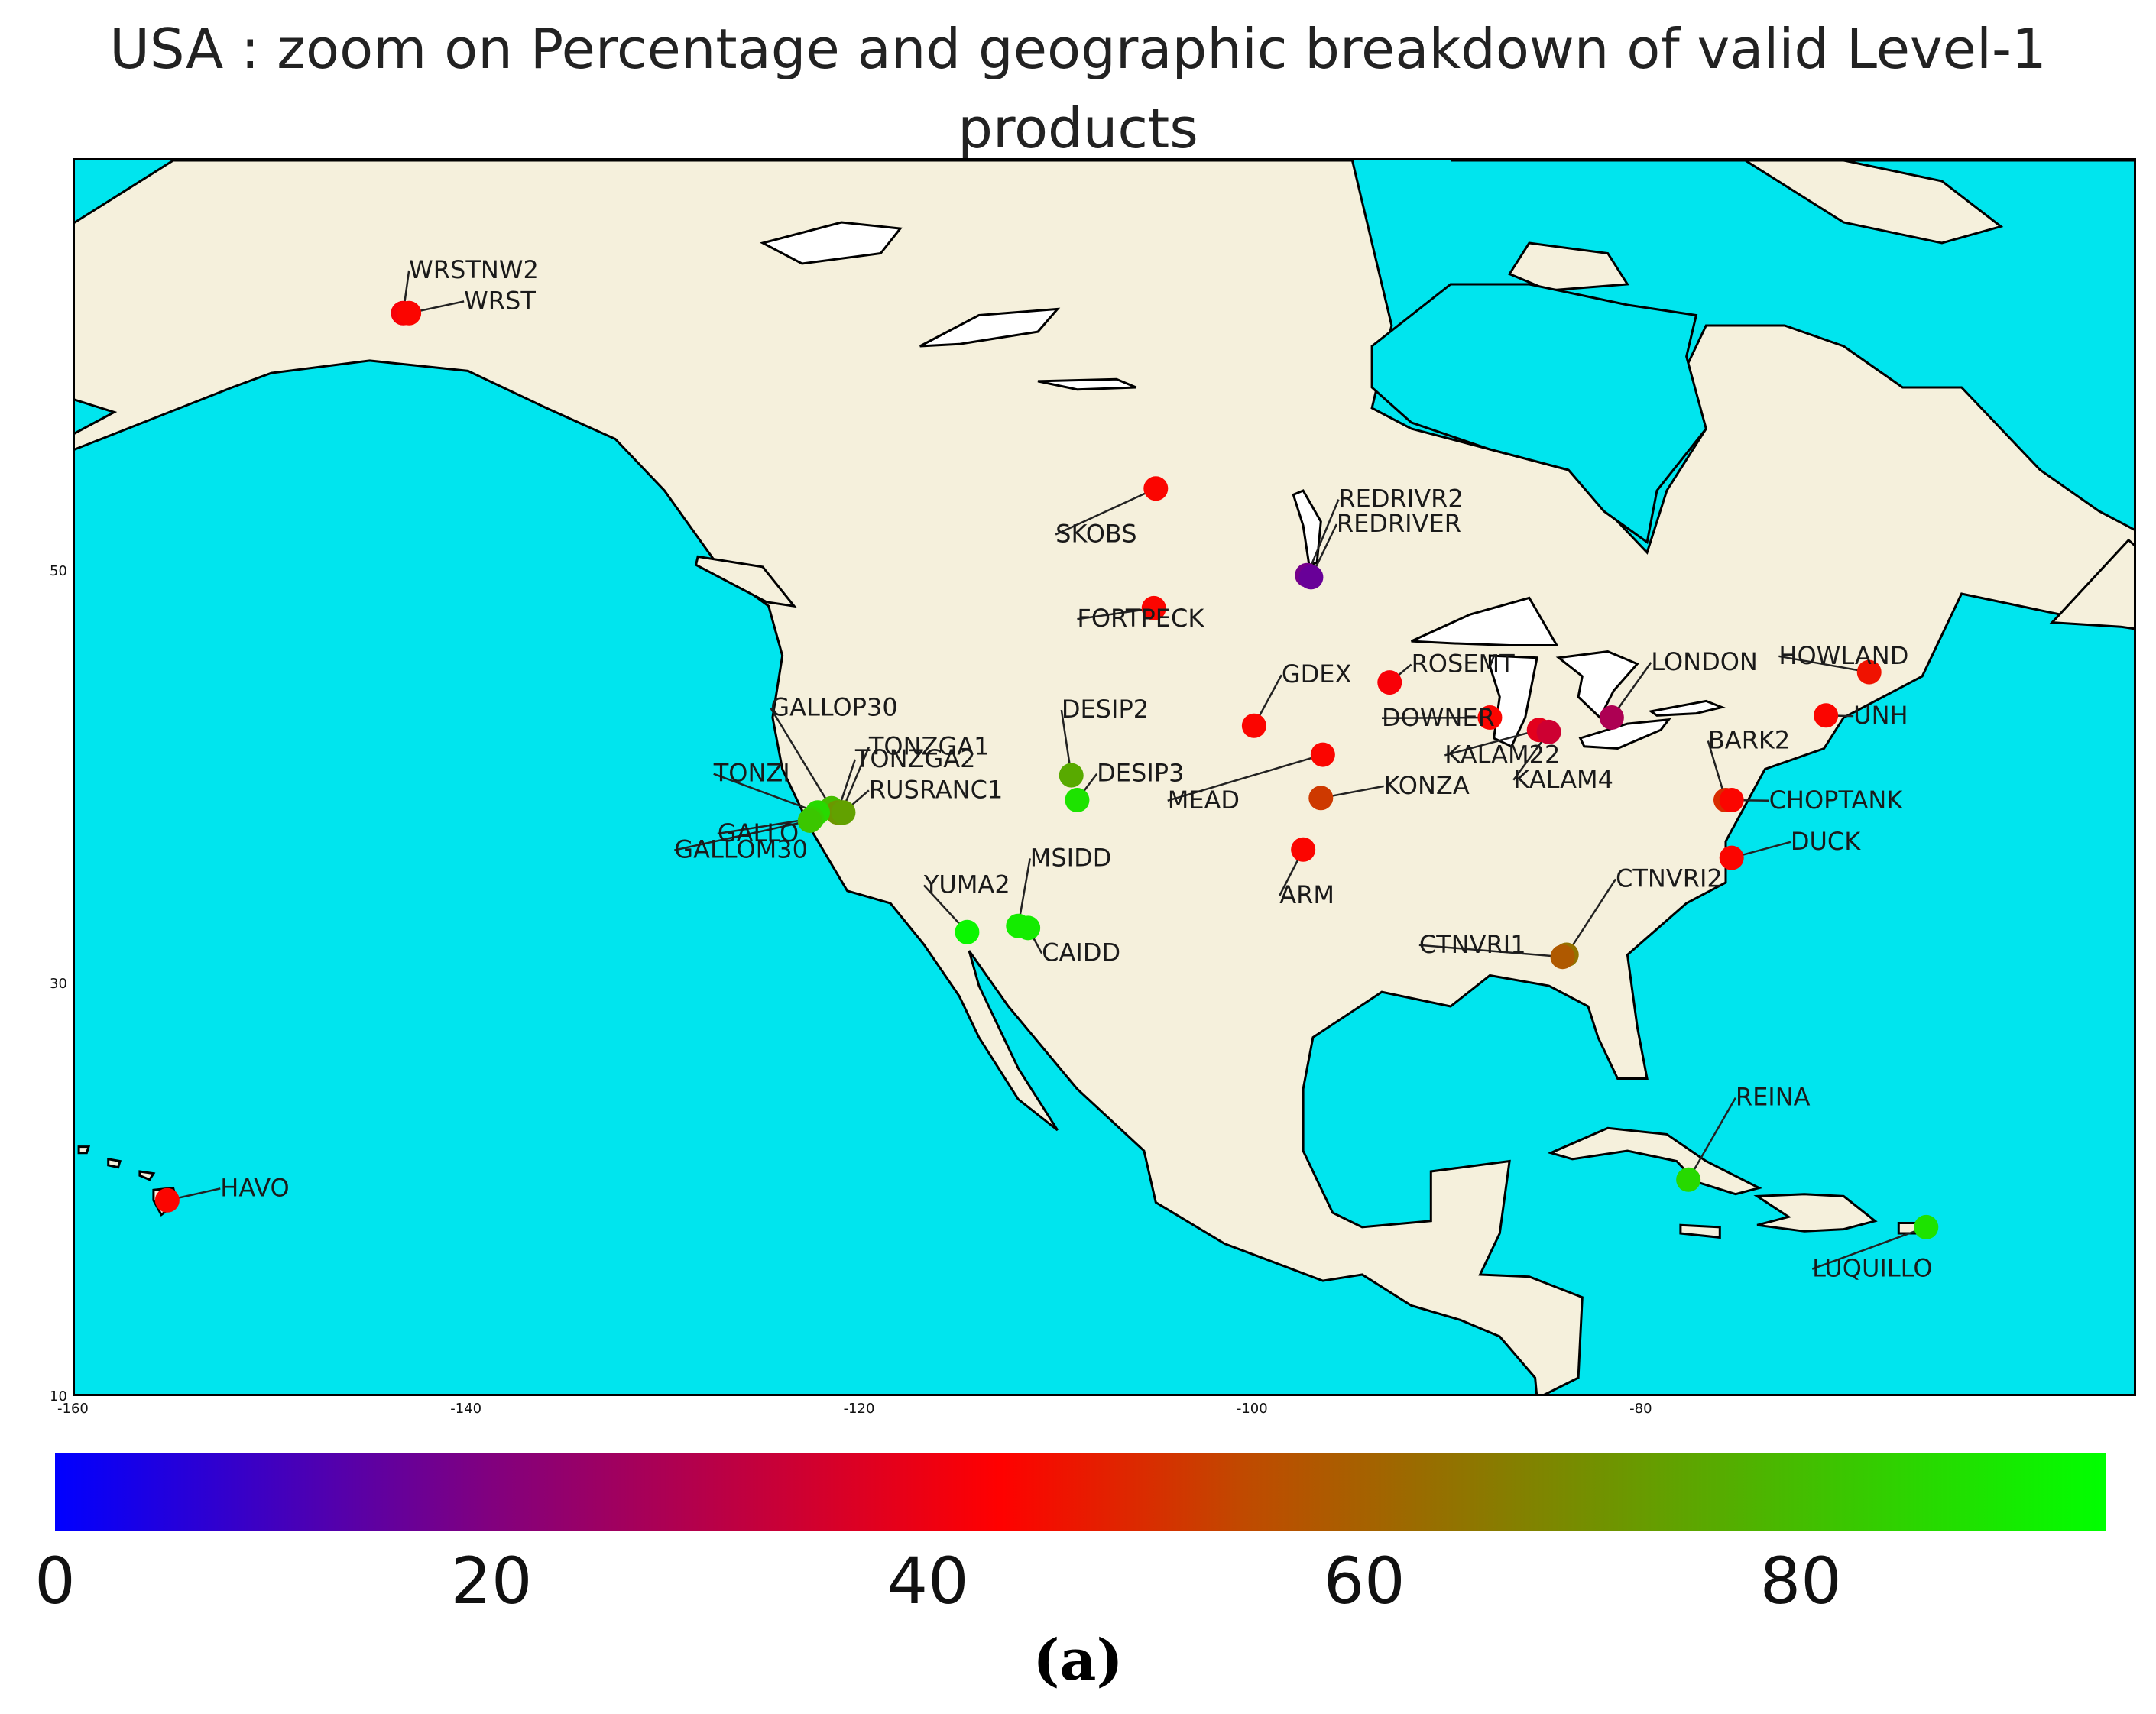 The width and height of the screenshot is (2156, 1714). What do you see at coordinates (59, 1396) in the screenshot?
I see `y-tick-label: 10` at bounding box center [59, 1396].